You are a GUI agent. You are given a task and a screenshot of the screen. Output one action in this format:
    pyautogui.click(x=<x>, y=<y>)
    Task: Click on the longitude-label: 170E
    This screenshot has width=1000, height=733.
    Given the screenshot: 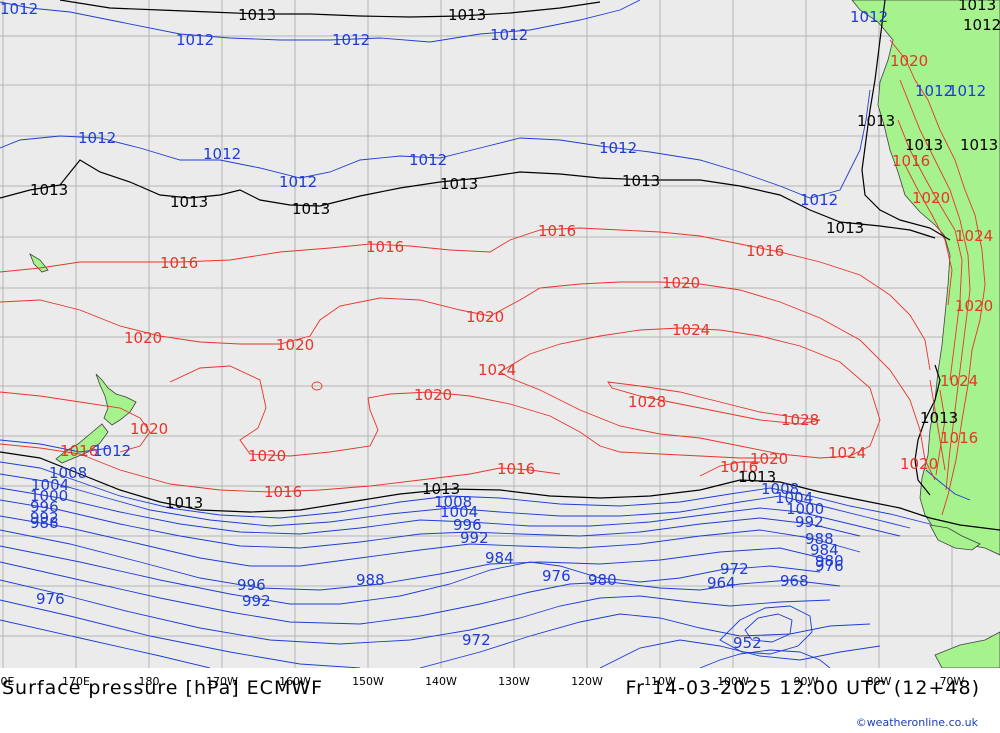 What is the action you would take?
    pyautogui.click(x=76, y=681)
    